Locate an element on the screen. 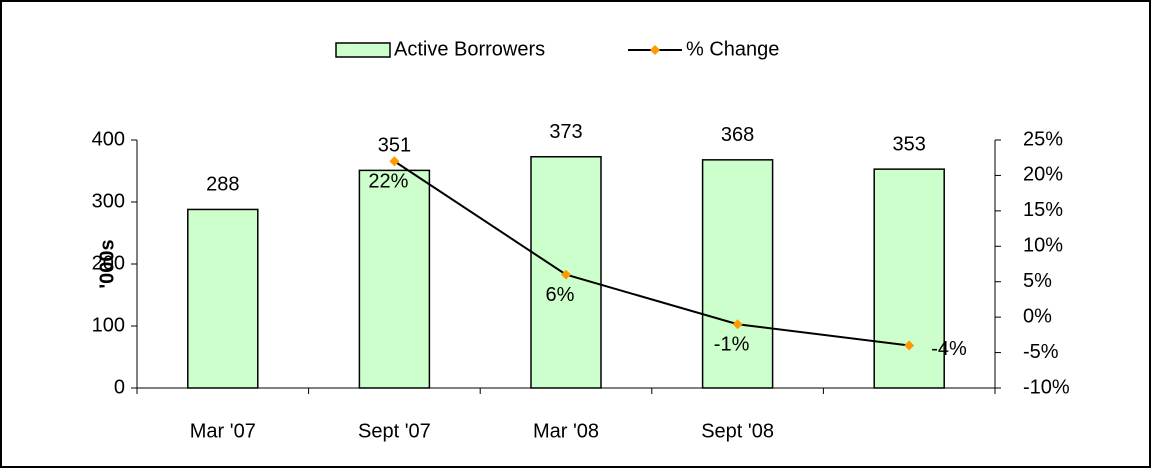 This screenshot has width=1151, height=468. line-value-label: 6% is located at coordinates (560, 295).